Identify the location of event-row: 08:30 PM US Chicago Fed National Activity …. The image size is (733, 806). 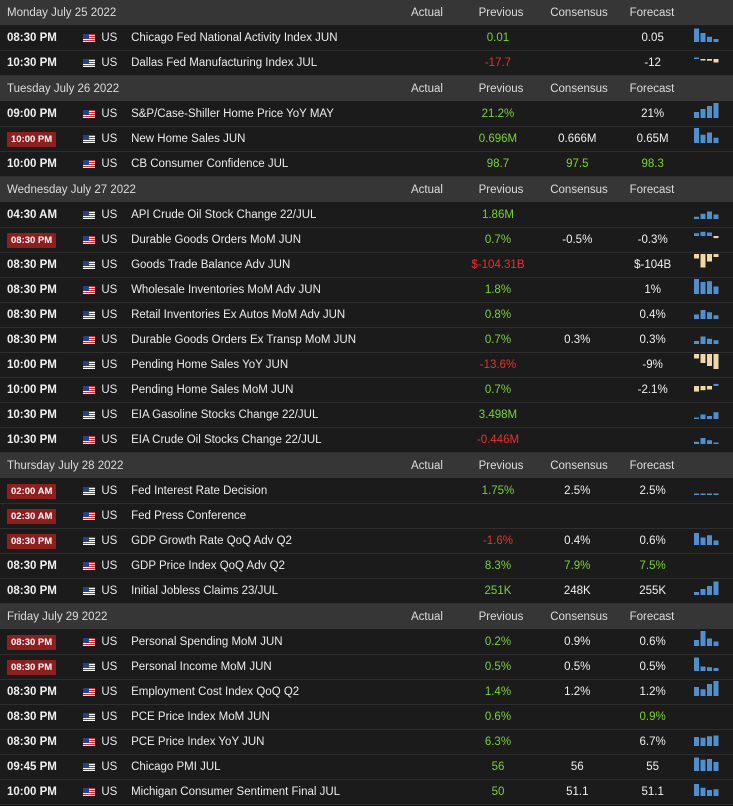
(366, 38).